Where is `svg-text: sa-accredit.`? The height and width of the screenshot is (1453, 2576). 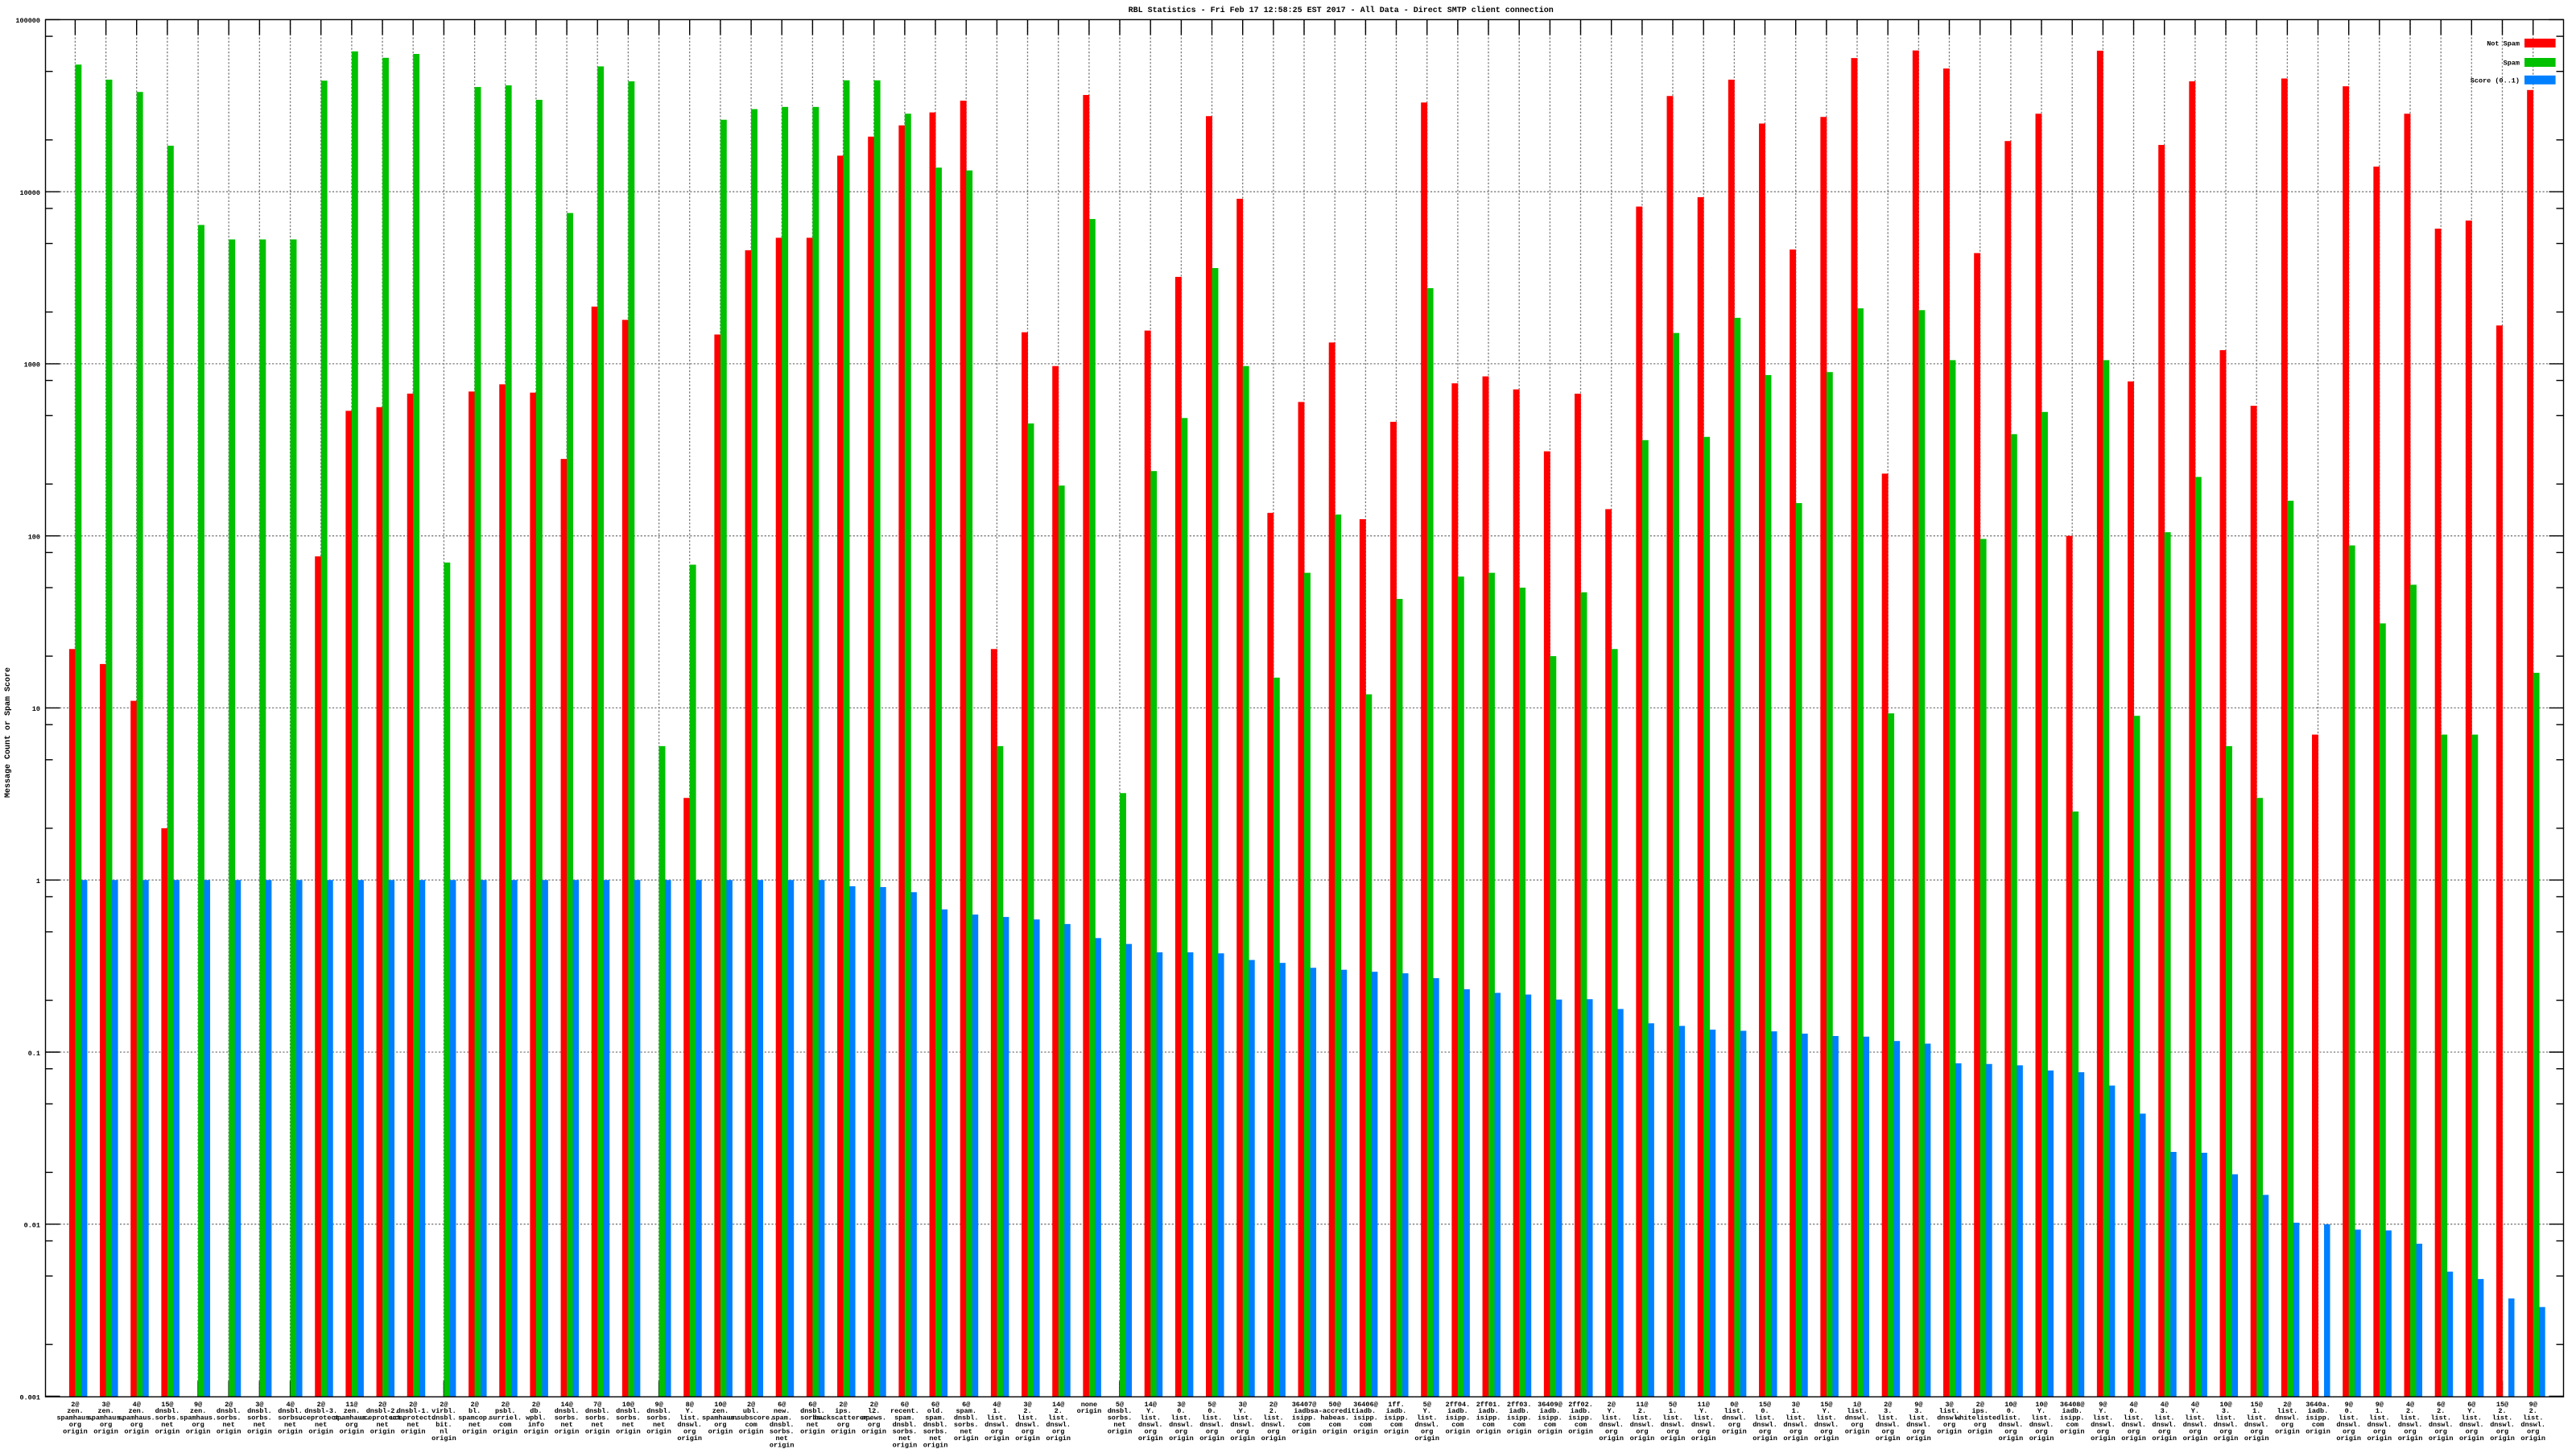 svg-text: sa-accredit. is located at coordinates (1335, 1411).